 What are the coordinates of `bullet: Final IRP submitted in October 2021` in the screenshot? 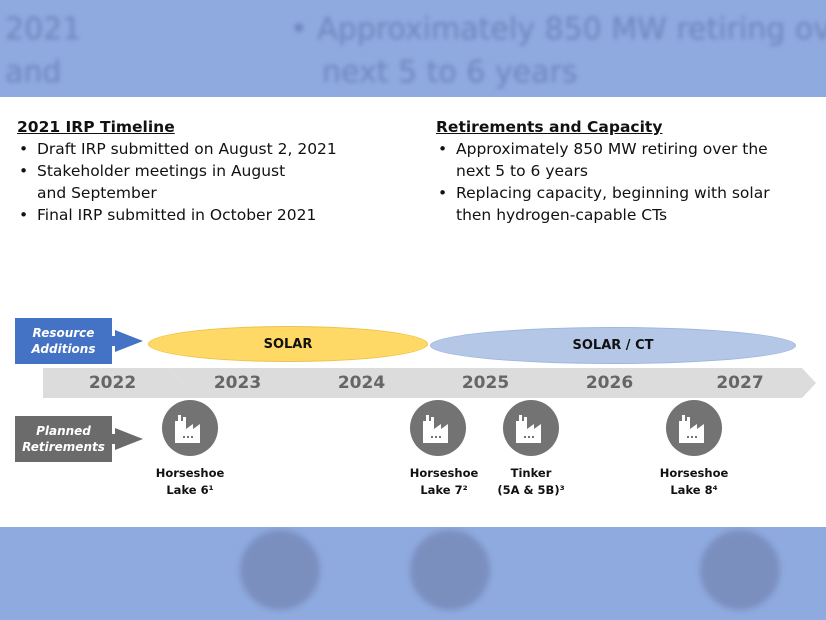 It's located at (207, 215).